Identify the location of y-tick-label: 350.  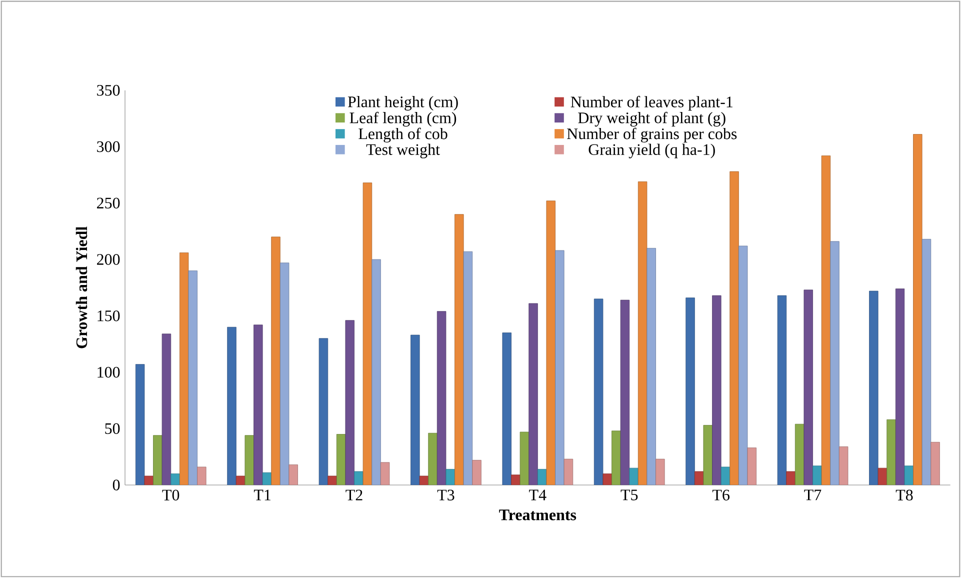
(108, 90).